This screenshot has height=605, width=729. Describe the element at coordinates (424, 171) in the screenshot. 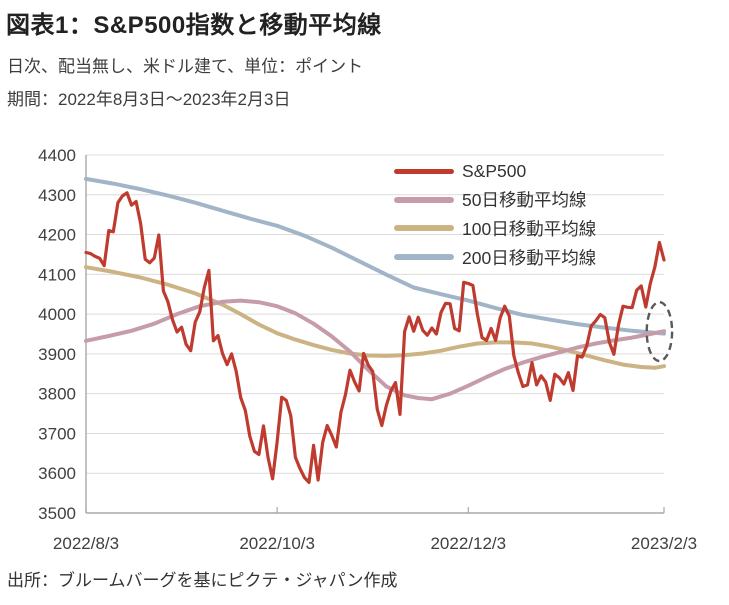

I see `legend-swatch-sp500` at that location.